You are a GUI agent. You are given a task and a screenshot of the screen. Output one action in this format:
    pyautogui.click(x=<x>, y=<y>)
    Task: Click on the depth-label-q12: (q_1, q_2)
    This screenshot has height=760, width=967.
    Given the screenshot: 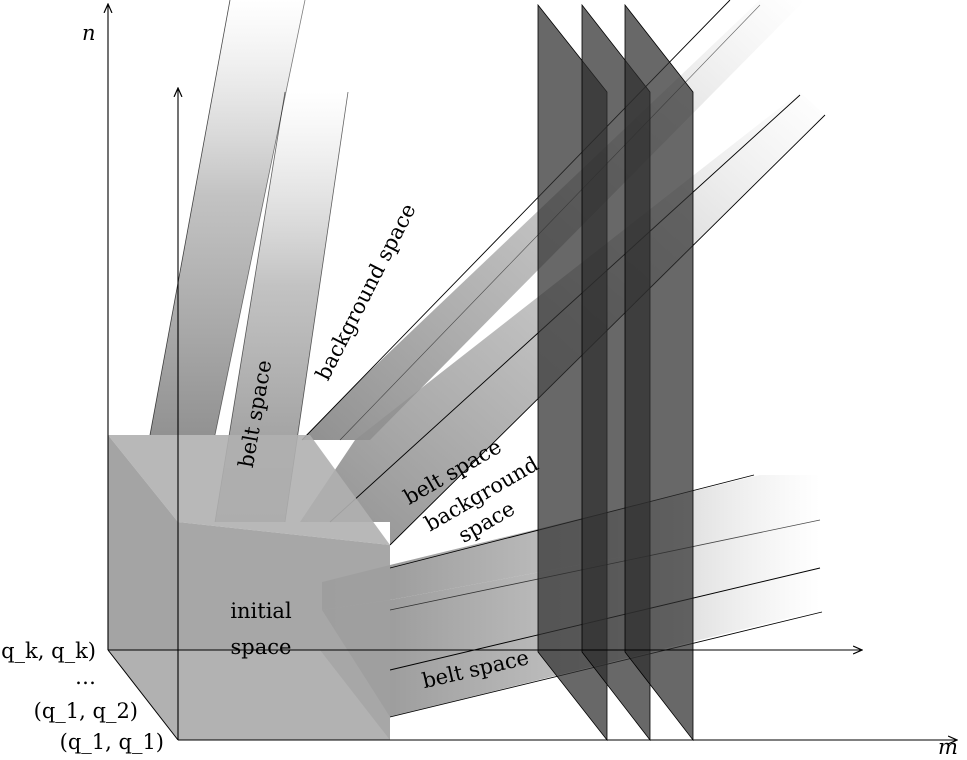 What is the action you would take?
    pyautogui.click(x=86, y=711)
    